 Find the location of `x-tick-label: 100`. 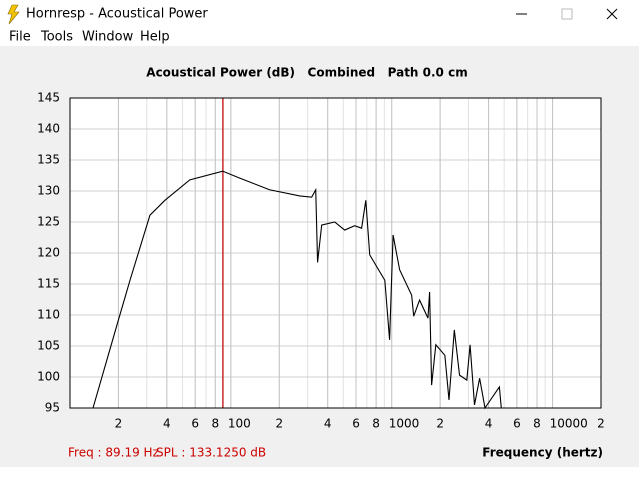

x-tick-label: 100 is located at coordinates (239, 424).